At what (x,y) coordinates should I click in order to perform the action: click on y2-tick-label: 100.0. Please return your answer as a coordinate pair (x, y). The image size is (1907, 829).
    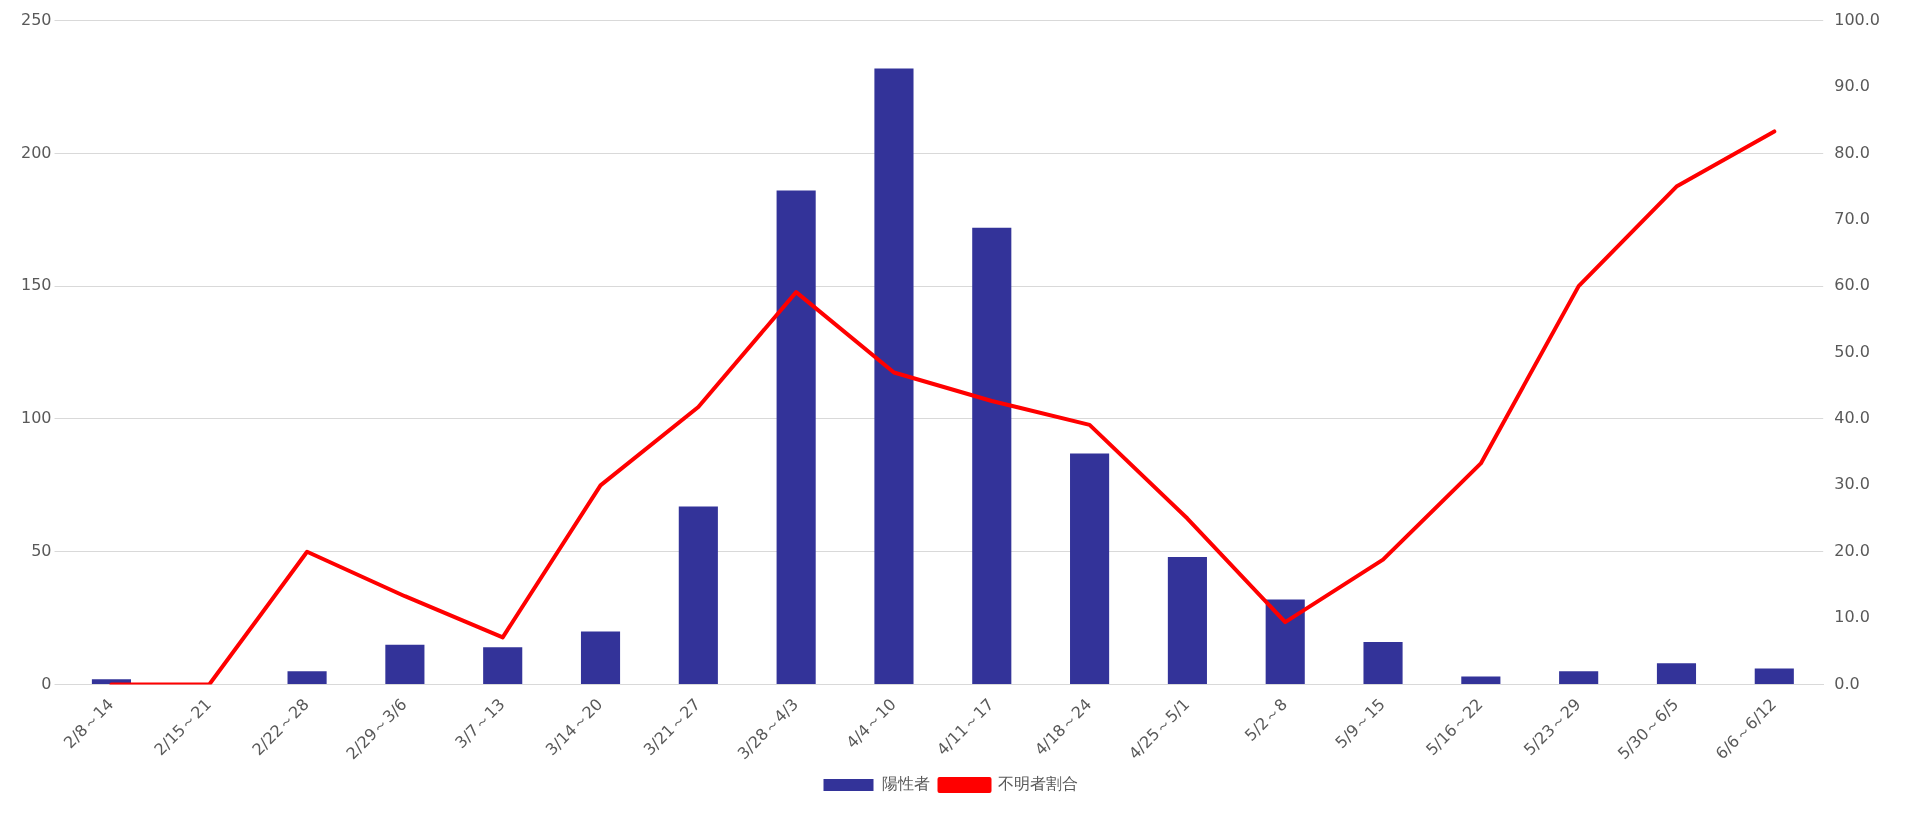
    Looking at the image, I should click on (1857, 19).